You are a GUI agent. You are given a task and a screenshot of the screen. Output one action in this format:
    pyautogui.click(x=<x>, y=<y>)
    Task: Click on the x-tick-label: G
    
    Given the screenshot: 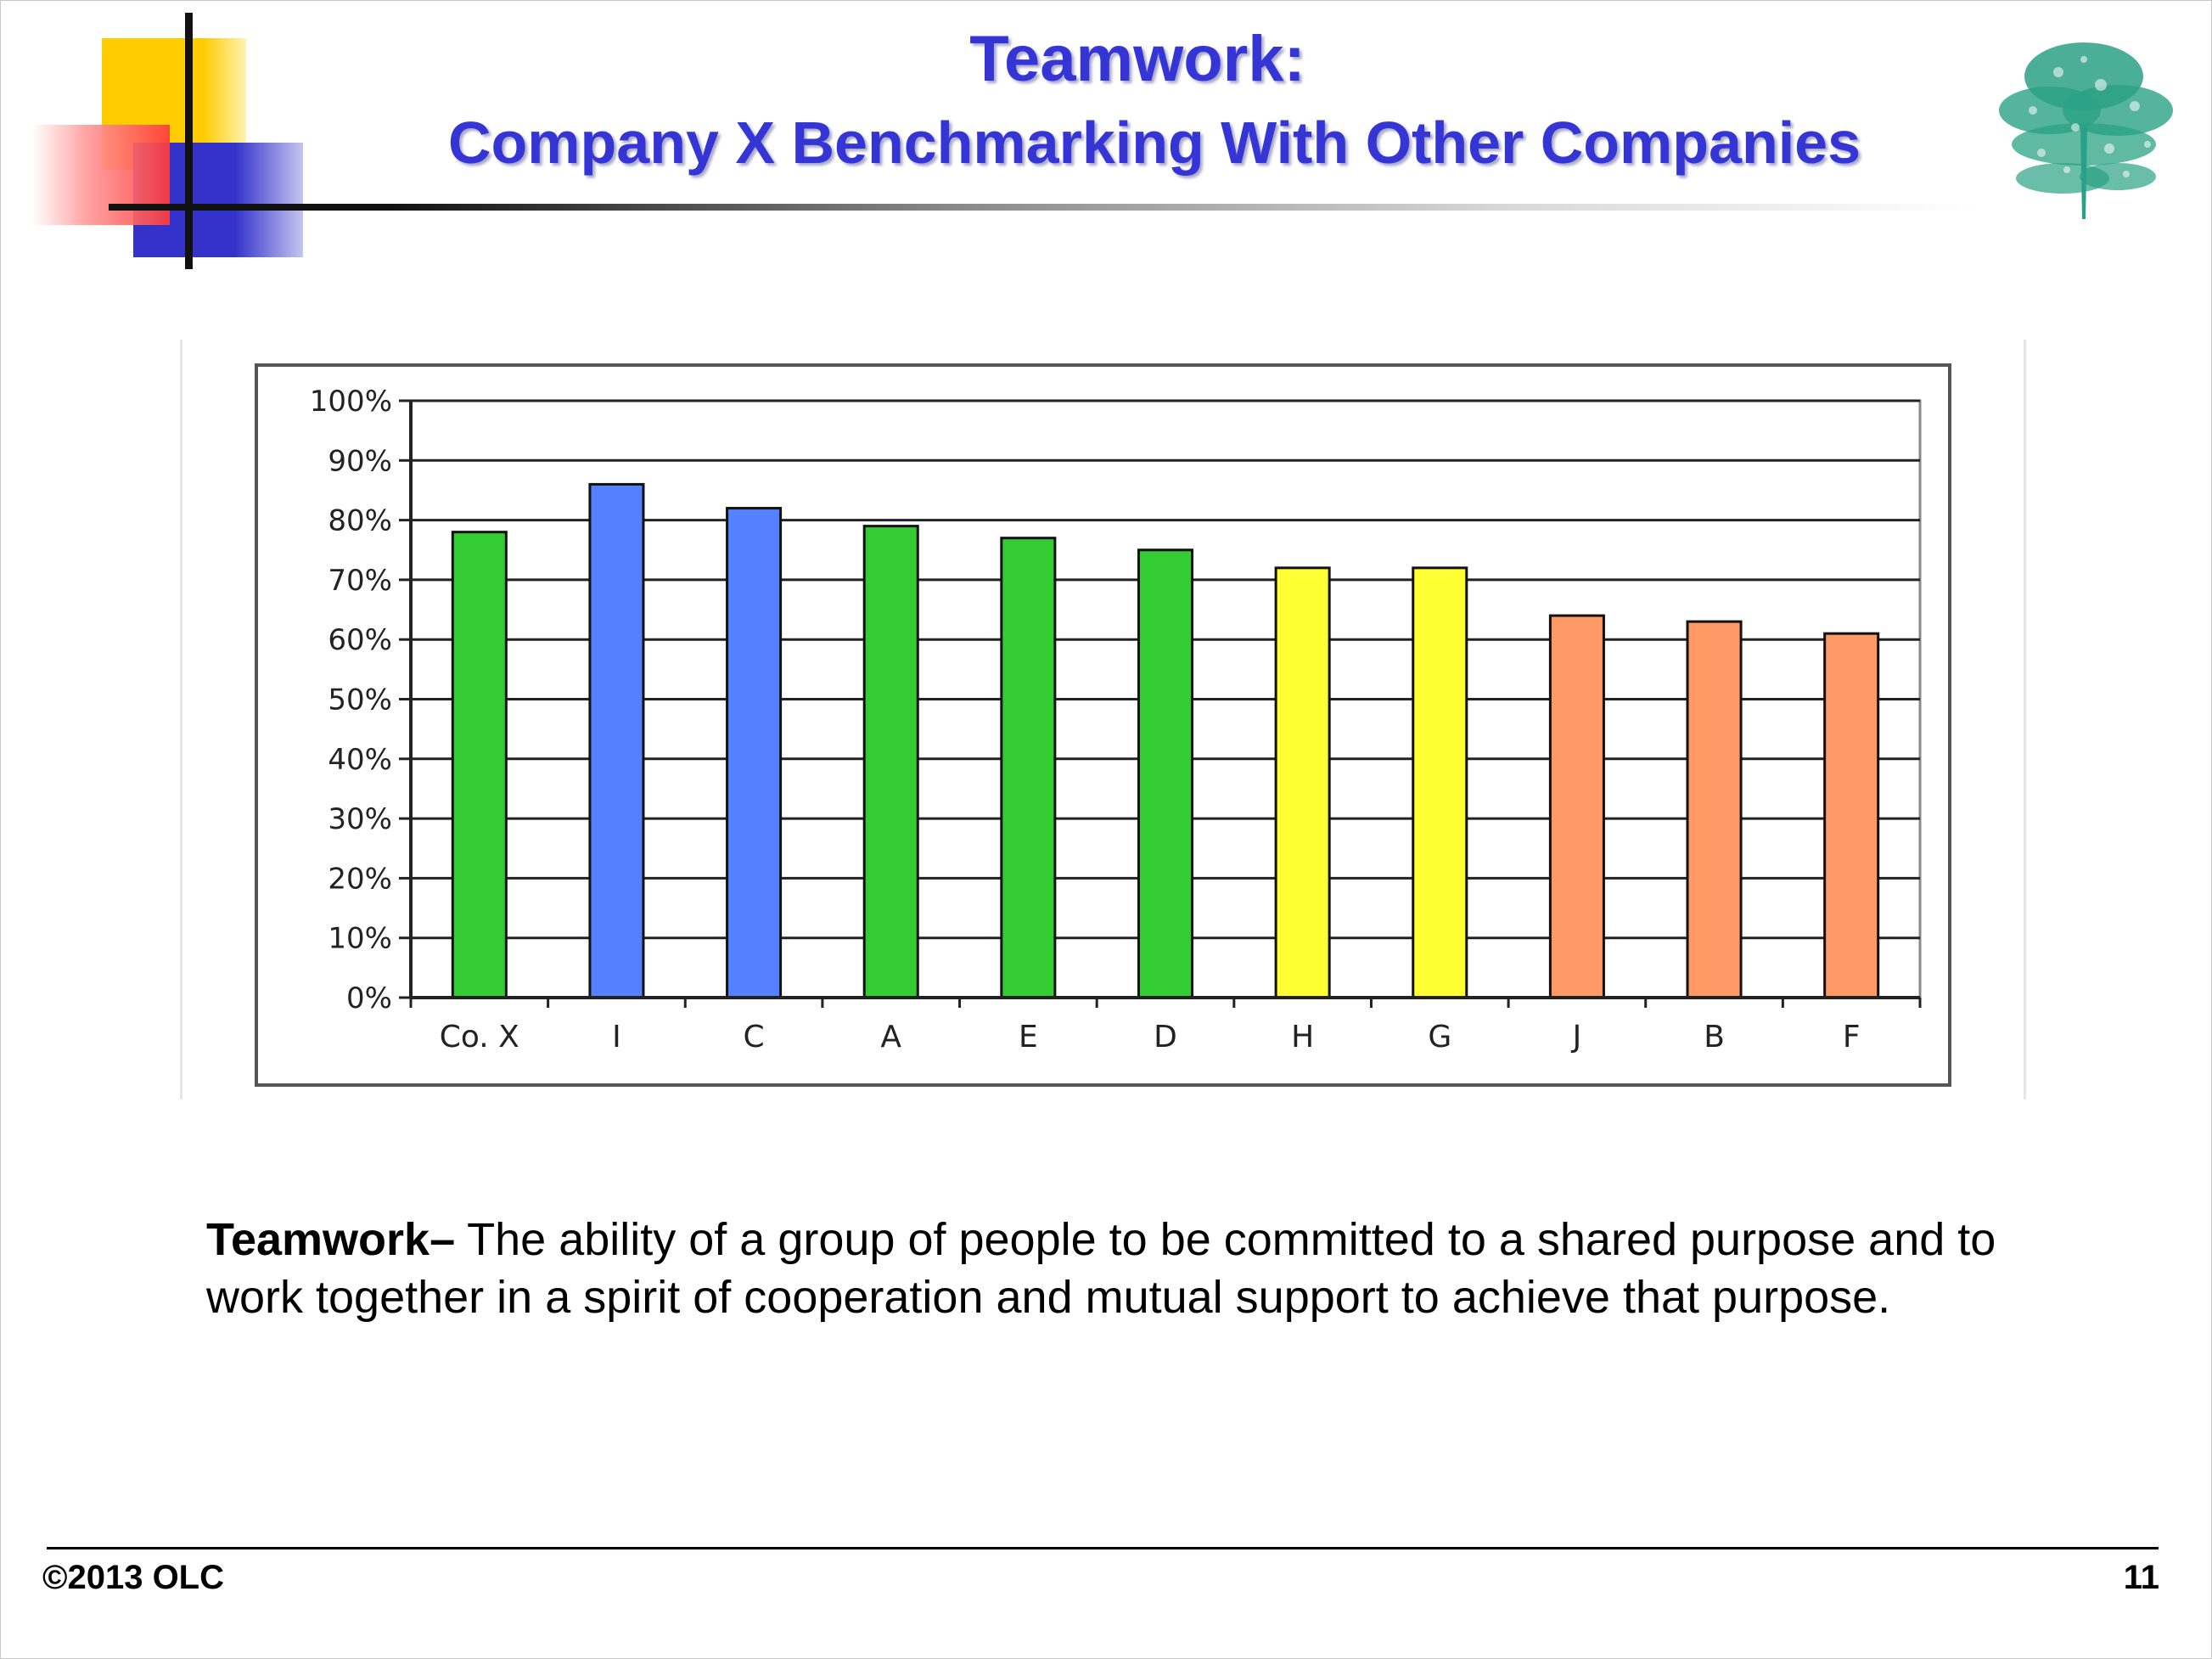 What is the action you would take?
    pyautogui.click(x=1439, y=1037)
    